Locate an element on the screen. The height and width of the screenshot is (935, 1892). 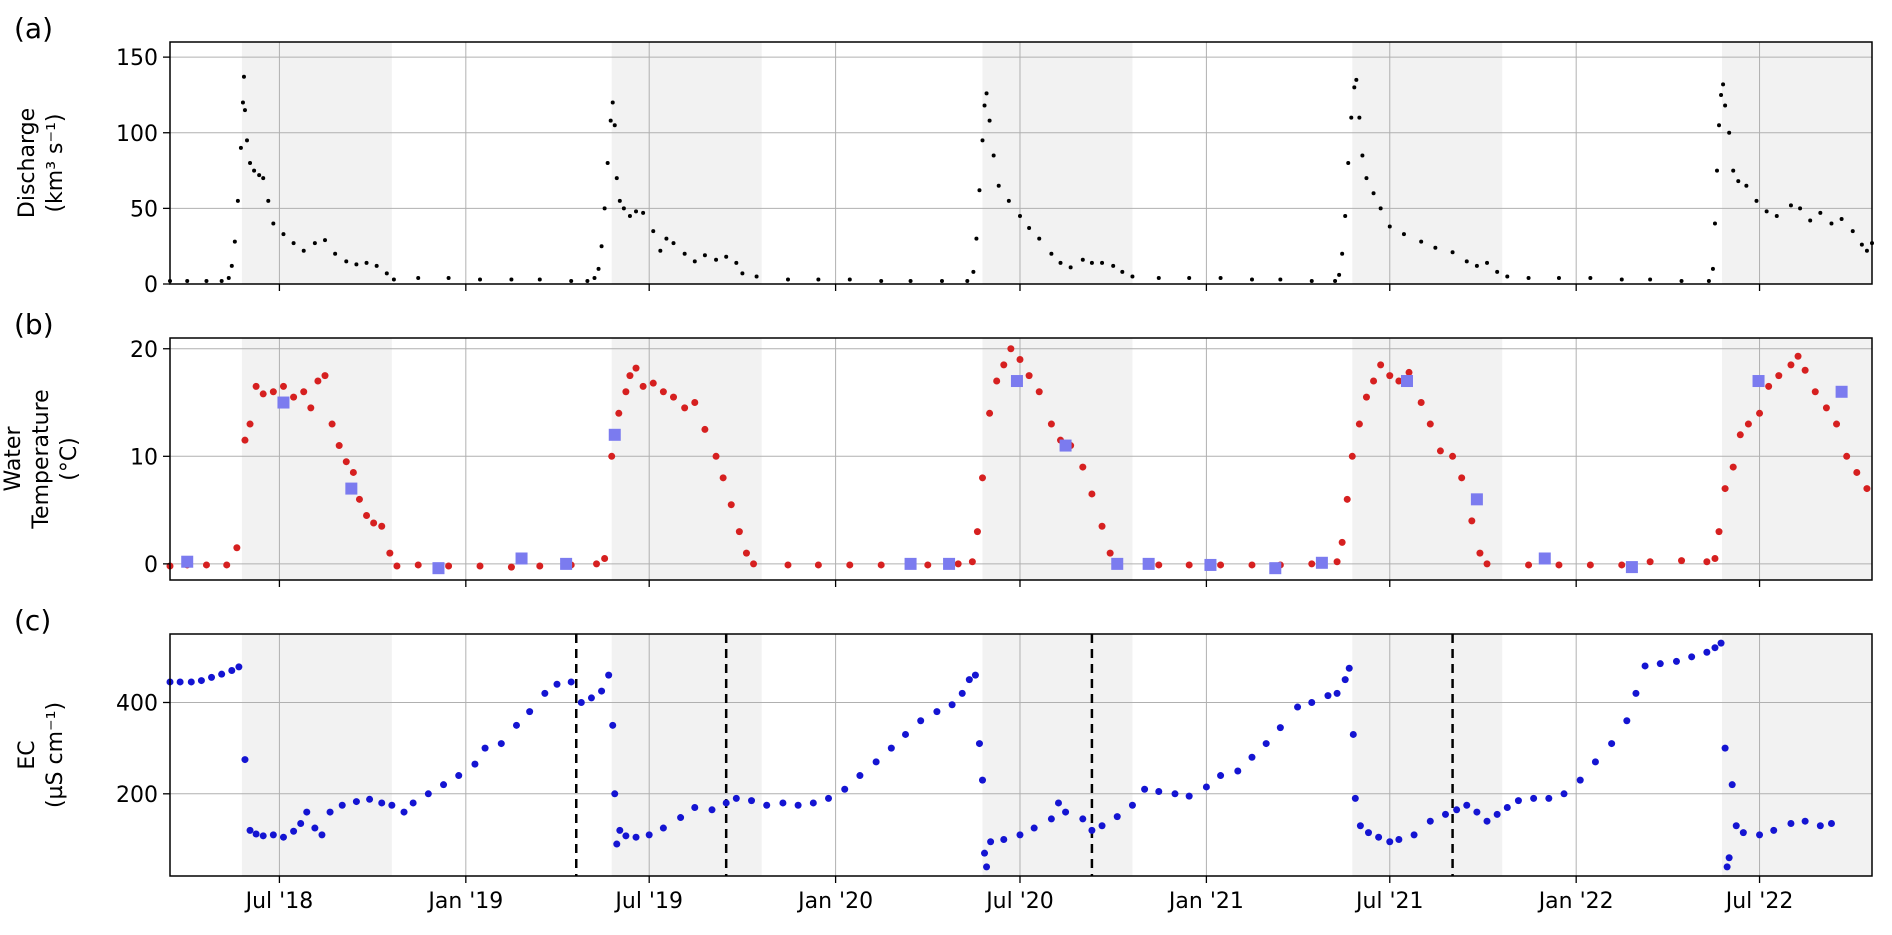
y-axis-label: Temperature is located at coordinates (41, 459).